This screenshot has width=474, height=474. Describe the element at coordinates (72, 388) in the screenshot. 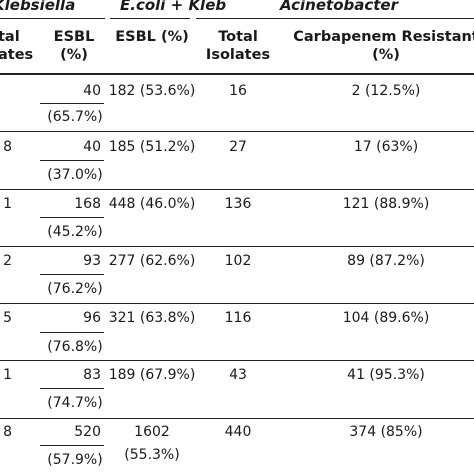

I see `row6-fraction-line` at that location.